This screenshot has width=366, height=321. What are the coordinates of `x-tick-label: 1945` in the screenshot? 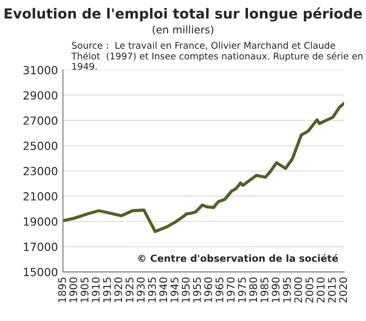 It's located at (174, 290).